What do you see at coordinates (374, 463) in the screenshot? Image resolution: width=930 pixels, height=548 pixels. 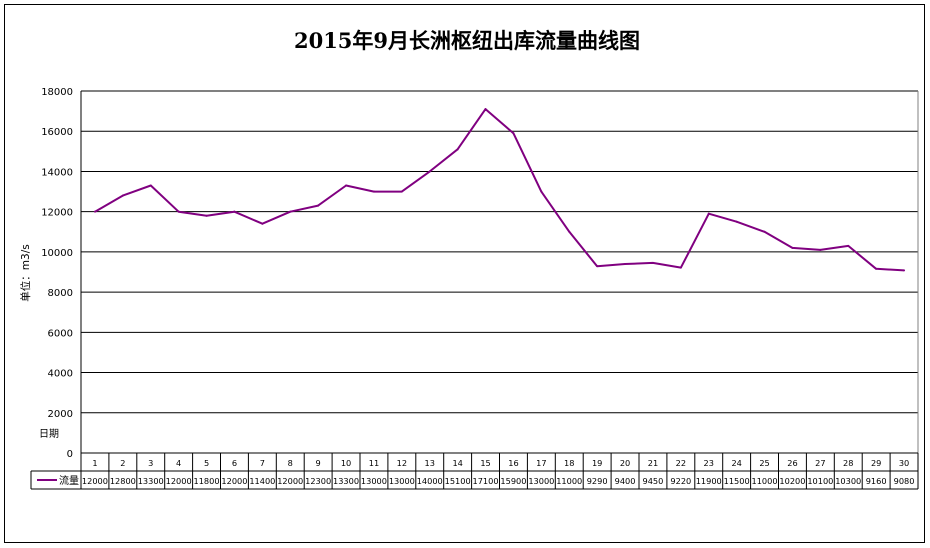 I see `x-tick-label: 11` at bounding box center [374, 463].